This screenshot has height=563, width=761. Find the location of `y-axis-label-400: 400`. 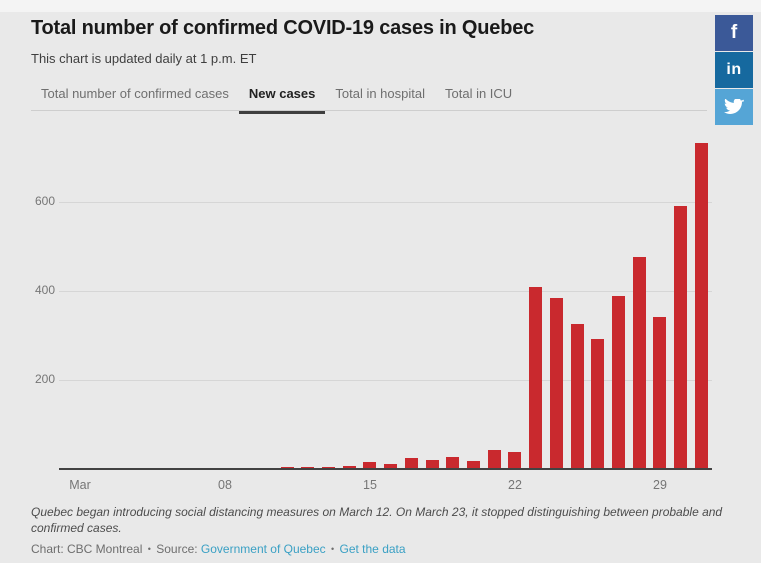

y-axis-label-400: 400 is located at coordinates (44, 290).